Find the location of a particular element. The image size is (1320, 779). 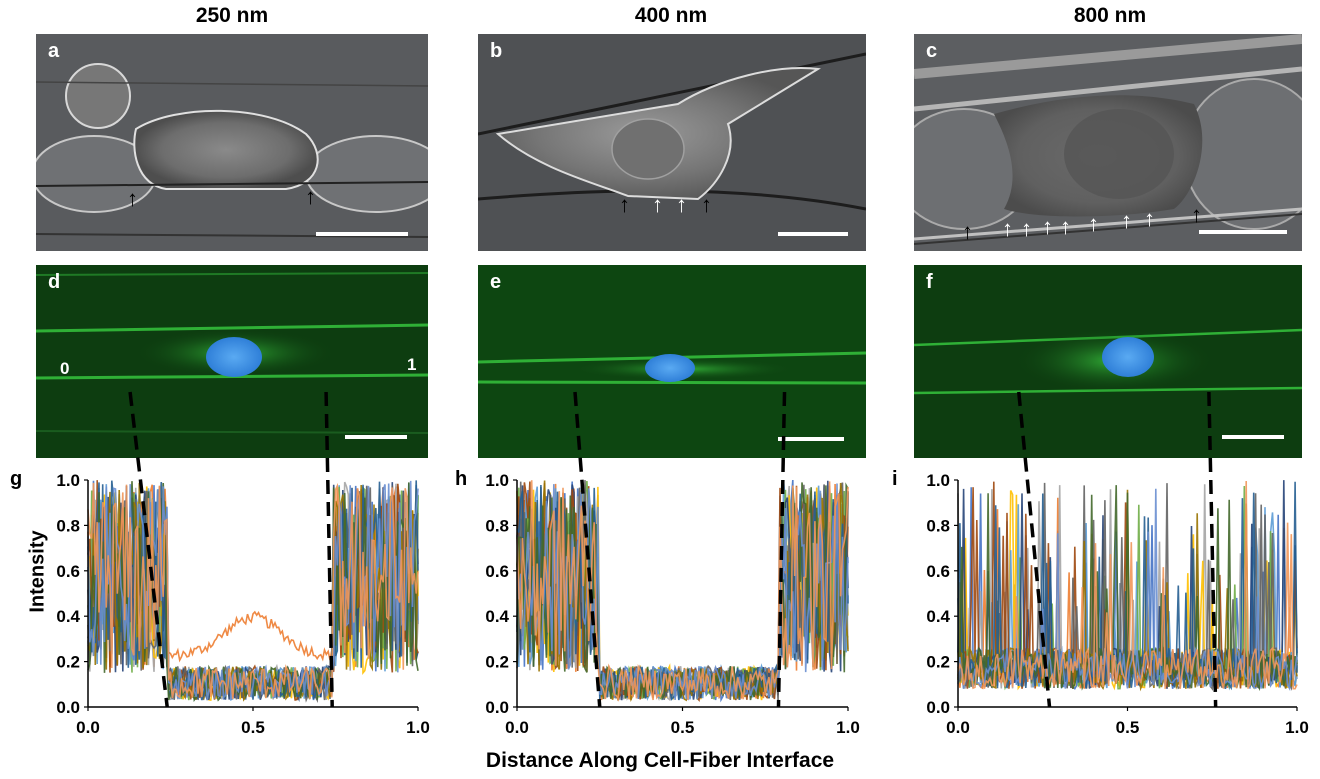

panel-label-e: e is located at coordinates (496, 282).